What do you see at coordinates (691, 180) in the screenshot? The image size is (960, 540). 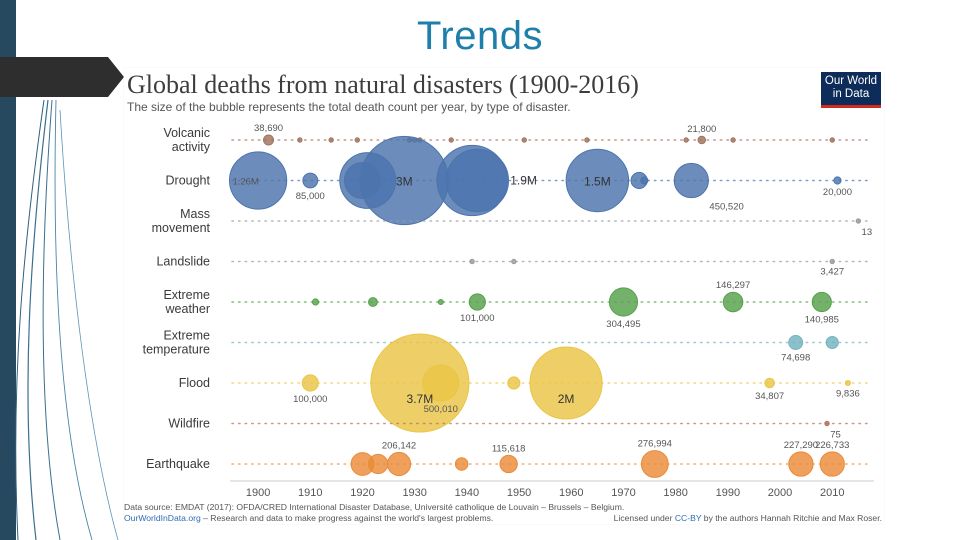 I see `bubble-drought-1983` at bounding box center [691, 180].